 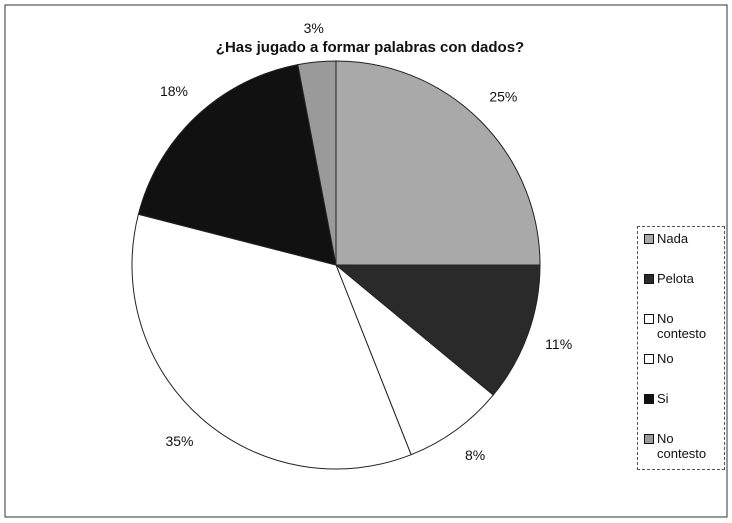 What do you see at coordinates (558, 344) in the screenshot?
I see `data-label: 11%` at bounding box center [558, 344].